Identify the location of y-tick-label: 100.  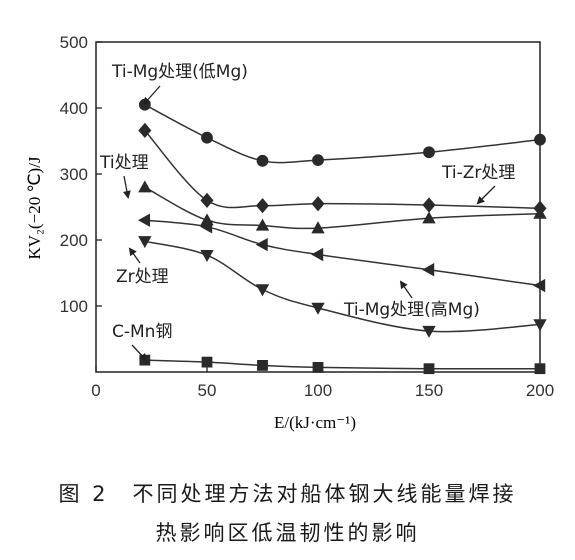
(74, 306).